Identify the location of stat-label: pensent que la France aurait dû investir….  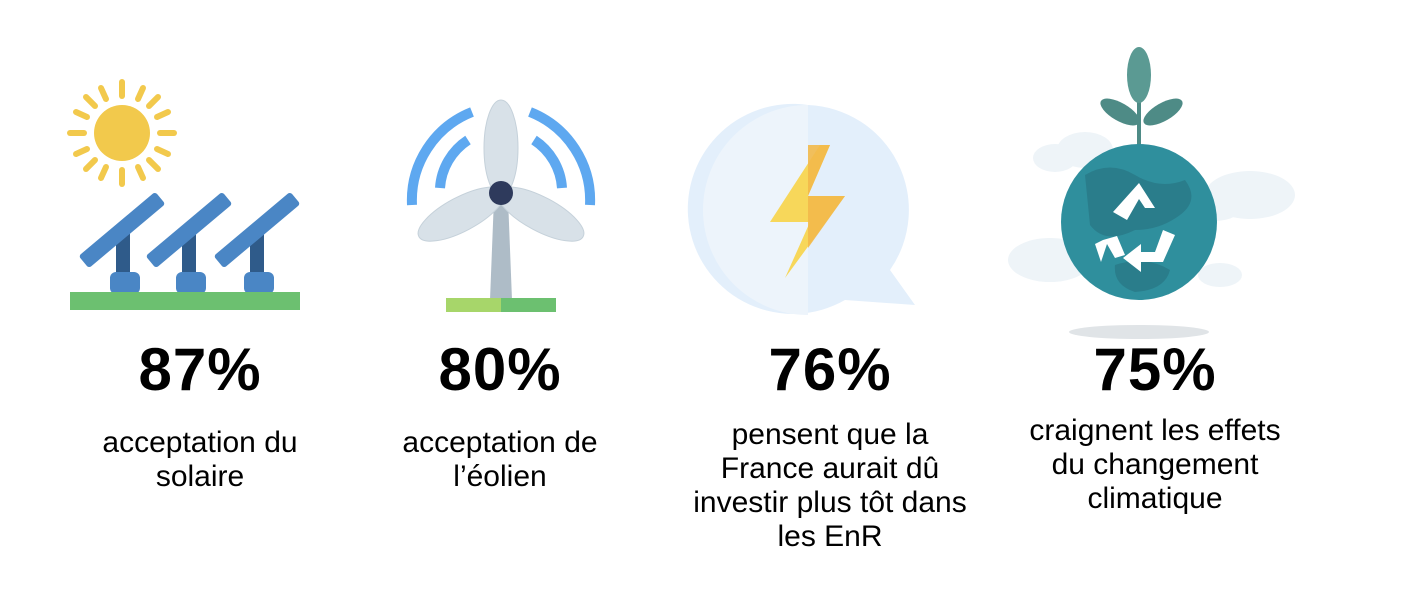
(830, 485).